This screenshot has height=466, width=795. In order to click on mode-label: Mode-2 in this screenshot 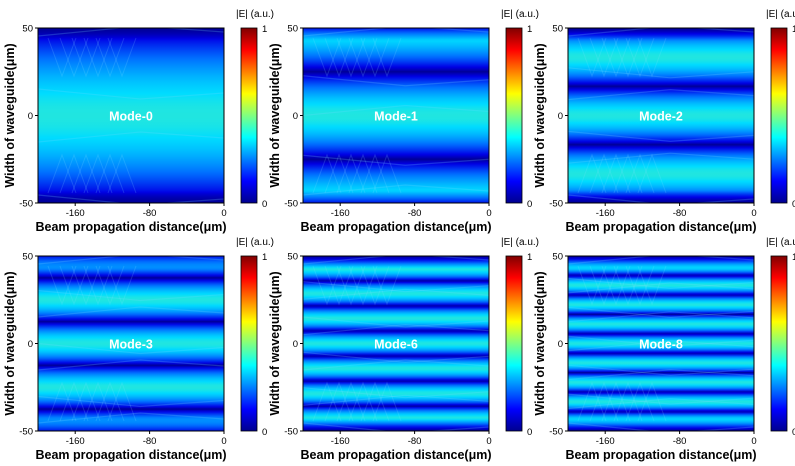, I will do `click(661, 117)`.